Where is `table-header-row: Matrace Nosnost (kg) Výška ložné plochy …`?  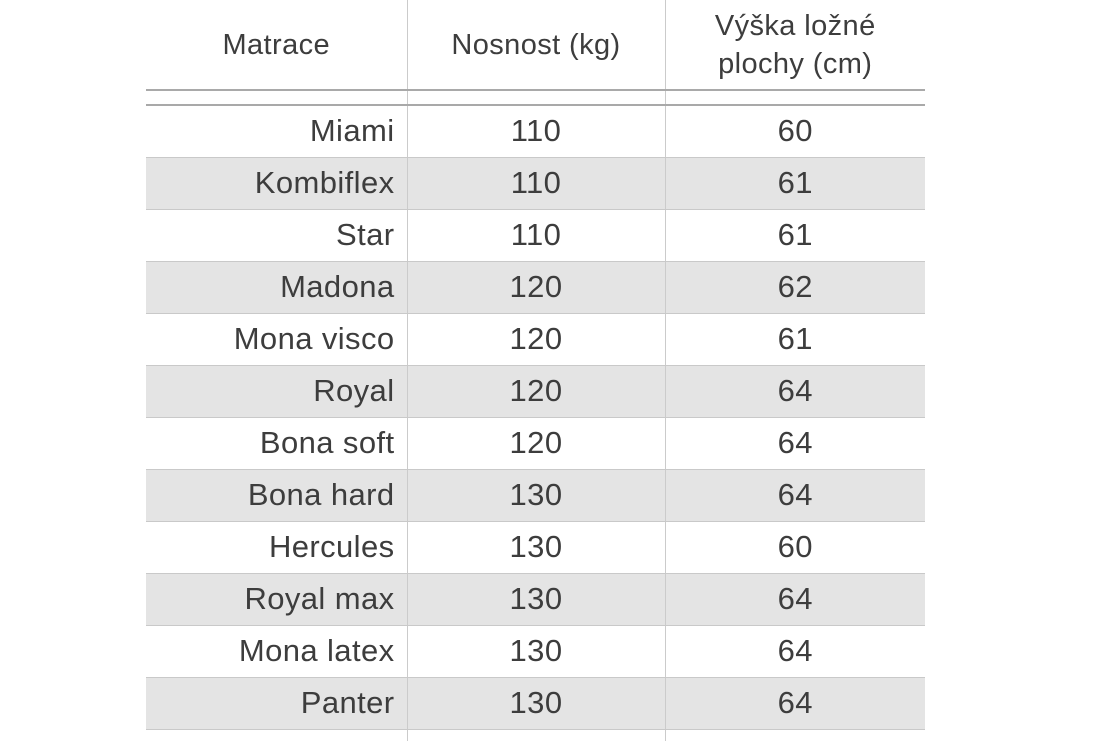
table-header-row: Matrace Nosnost (kg) Výška ložné plochy … is located at coordinates (535, 45).